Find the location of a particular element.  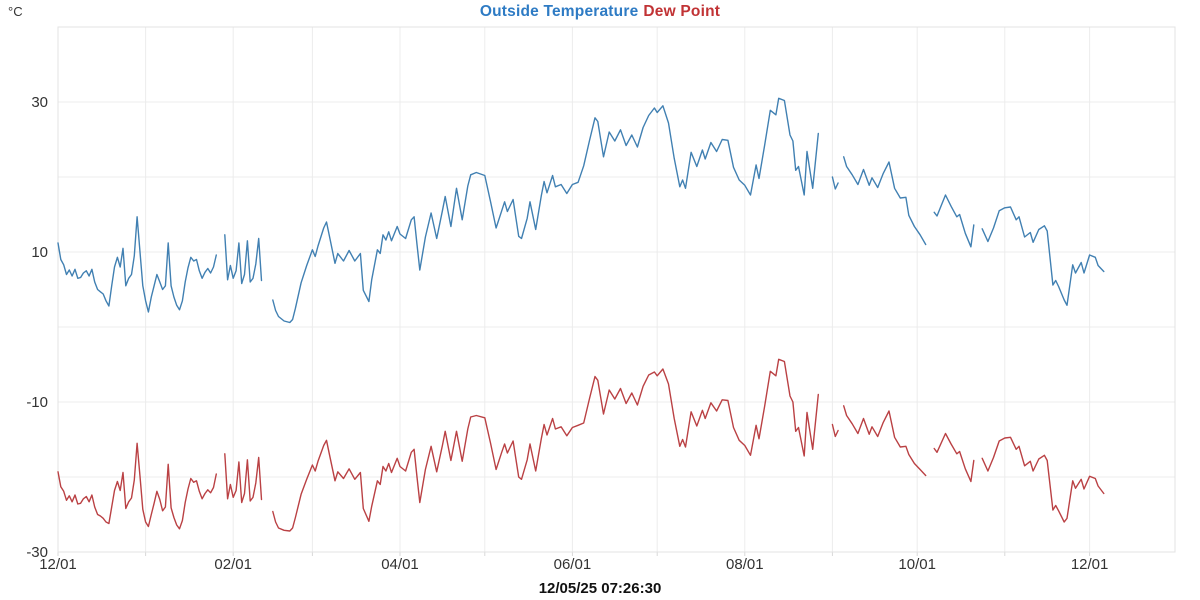

x-tick-label: 02/01 is located at coordinates (233, 564).